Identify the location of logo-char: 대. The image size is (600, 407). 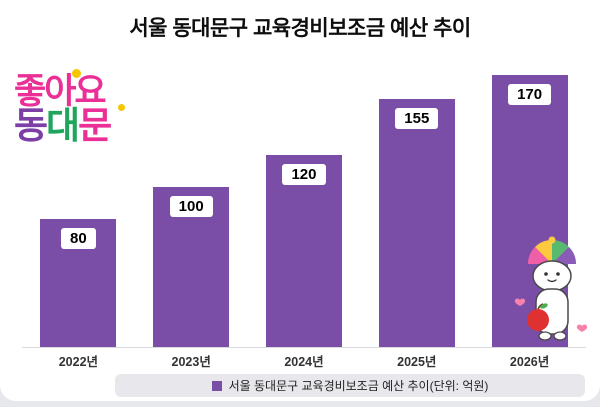
(63, 125).